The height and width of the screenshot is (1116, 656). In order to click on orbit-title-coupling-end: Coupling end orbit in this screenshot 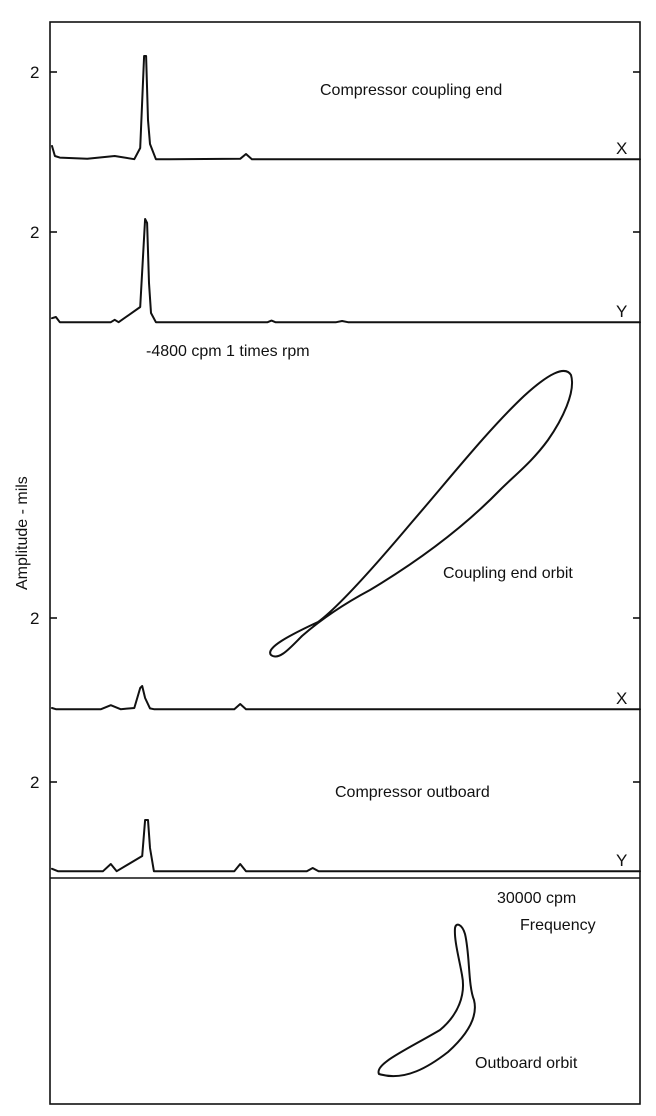, I will do `click(508, 573)`.